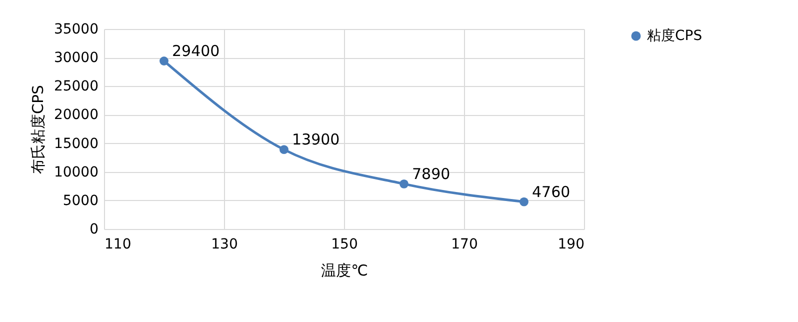  What do you see at coordinates (80, 200) in the screenshot?
I see `y-tick-label: 5000` at bounding box center [80, 200].